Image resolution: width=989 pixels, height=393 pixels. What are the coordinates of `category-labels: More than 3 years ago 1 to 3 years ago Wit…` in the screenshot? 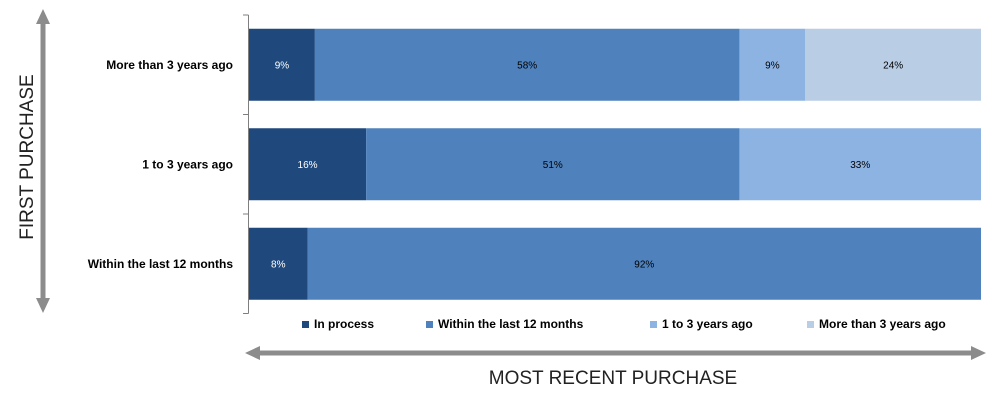 It's located at (161, 164).